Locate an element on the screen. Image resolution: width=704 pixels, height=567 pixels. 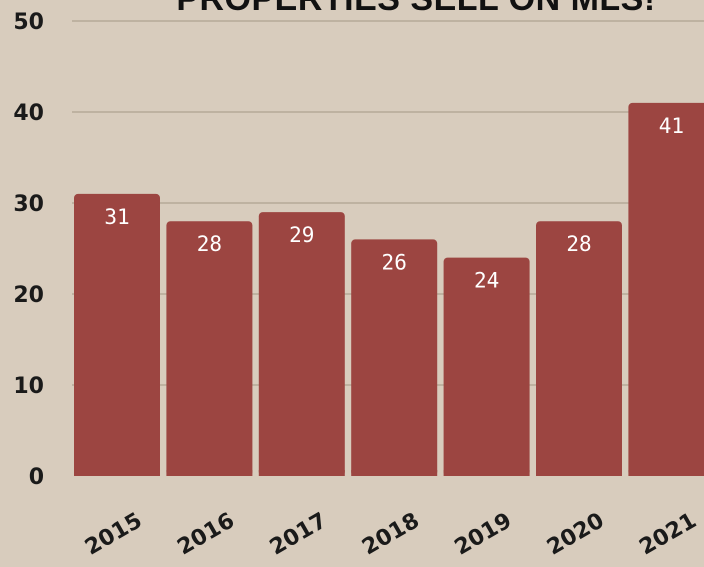
bar-2017 is located at coordinates (301, 344).